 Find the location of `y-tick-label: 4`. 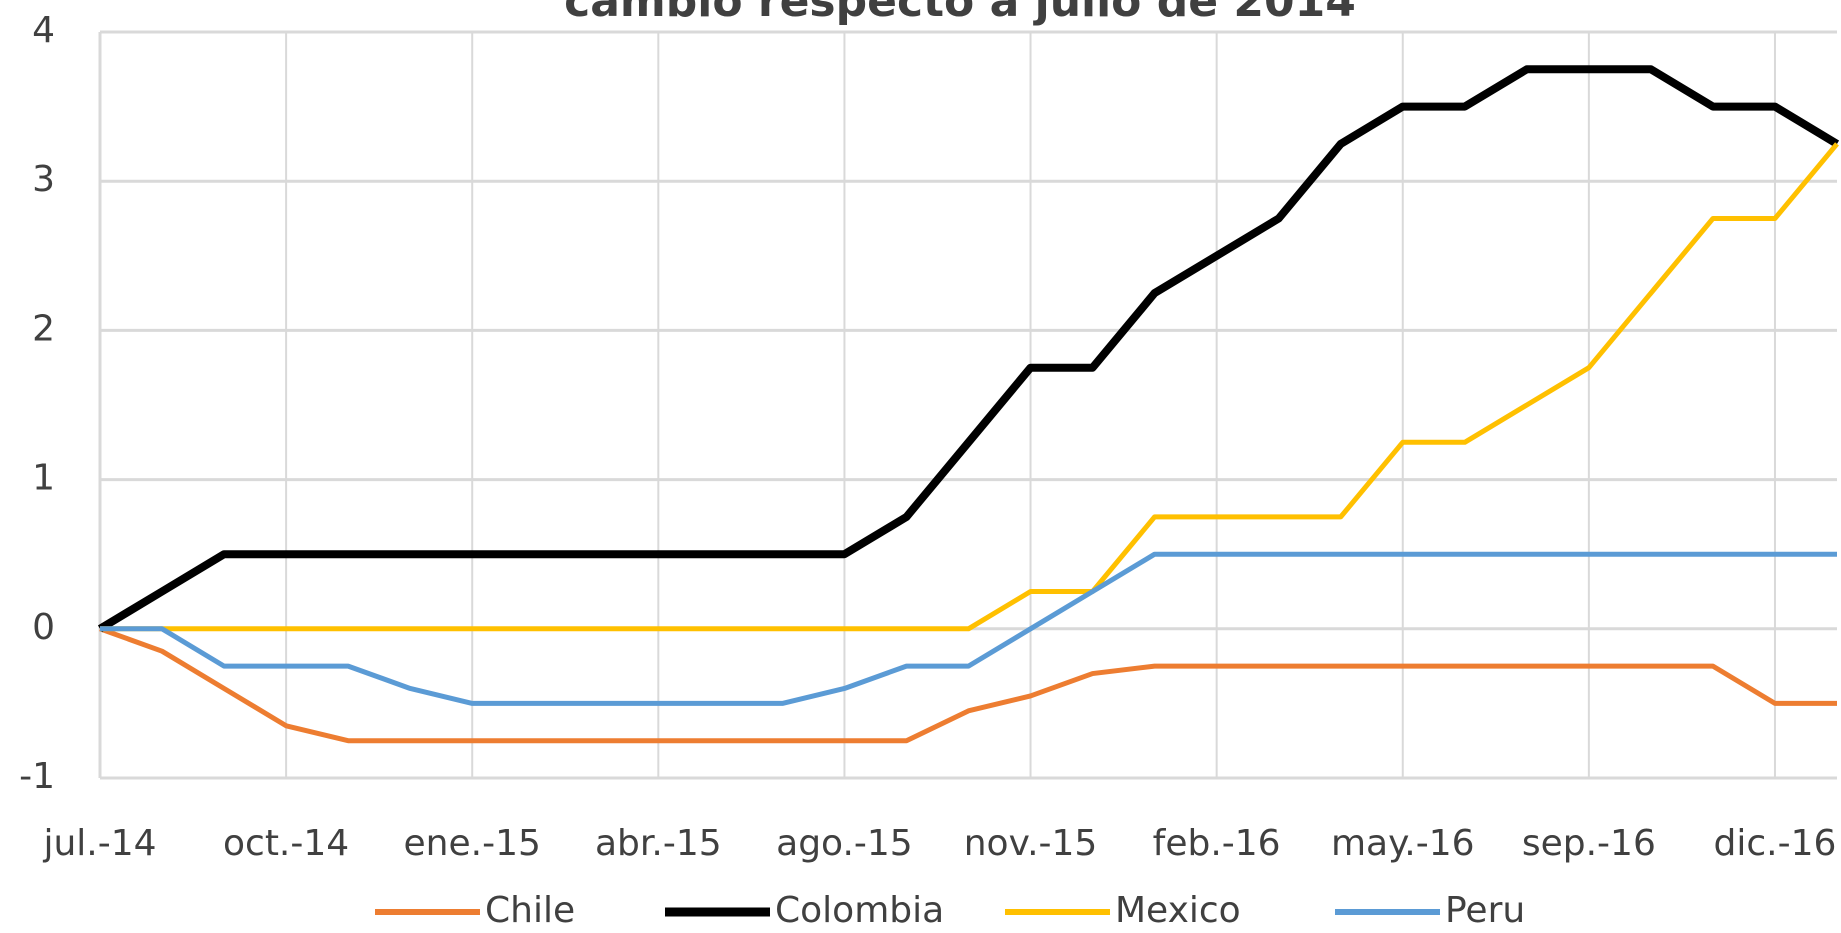

y-tick-label: 4 is located at coordinates (43, 30).